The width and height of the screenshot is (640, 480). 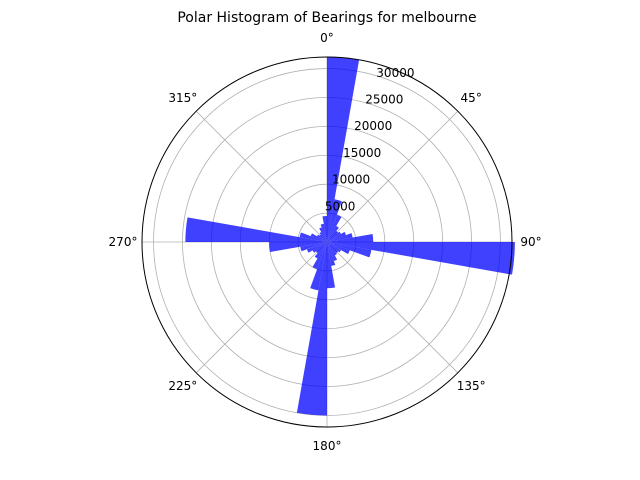 What do you see at coordinates (351, 180) in the screenshot?
I see `radial-label-10000: 10000` at bounding box center [351, 180].